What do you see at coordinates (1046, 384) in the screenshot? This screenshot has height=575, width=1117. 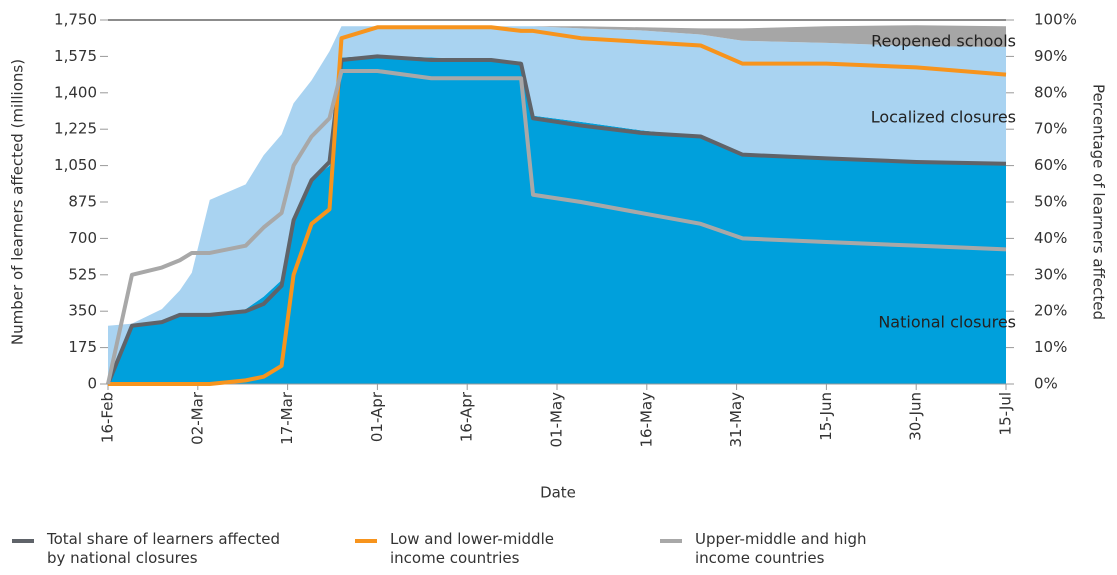 I see `y2-tick-label: 0%` at bounding box center [1046, 384].